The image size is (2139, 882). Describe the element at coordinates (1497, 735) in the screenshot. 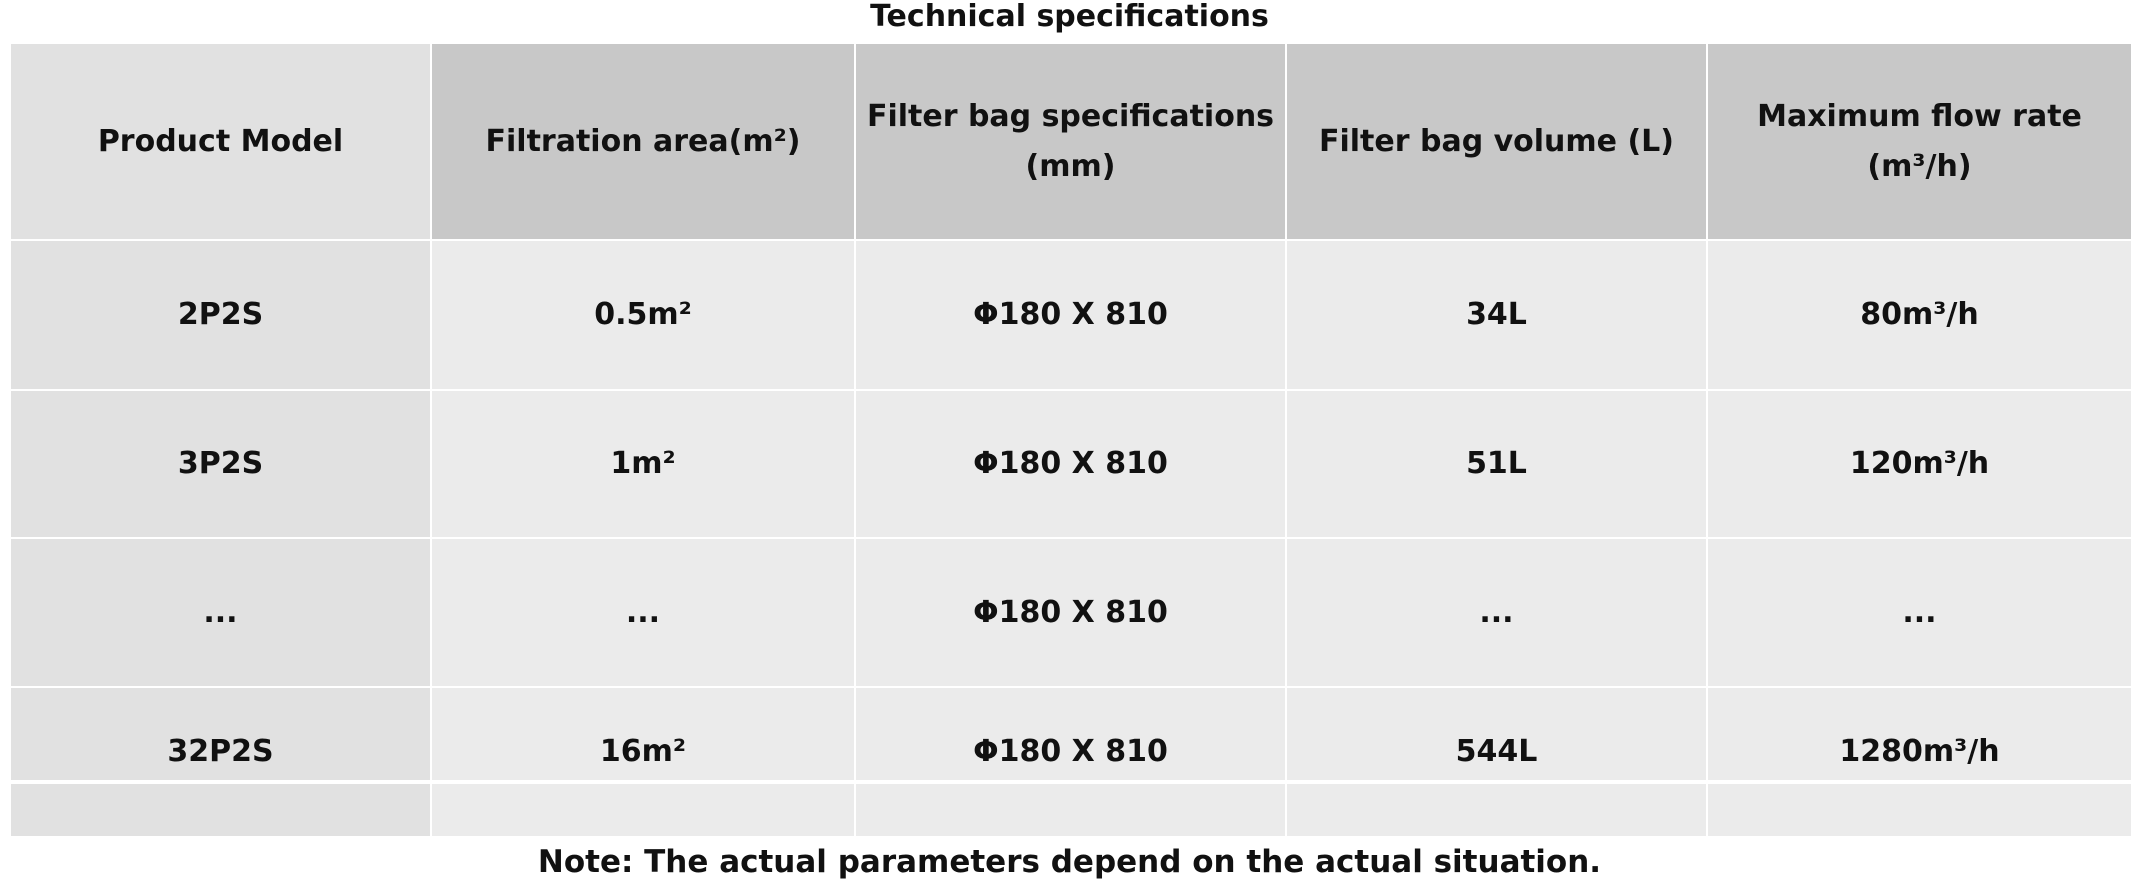

I see `body-cell: 544L` at that location.